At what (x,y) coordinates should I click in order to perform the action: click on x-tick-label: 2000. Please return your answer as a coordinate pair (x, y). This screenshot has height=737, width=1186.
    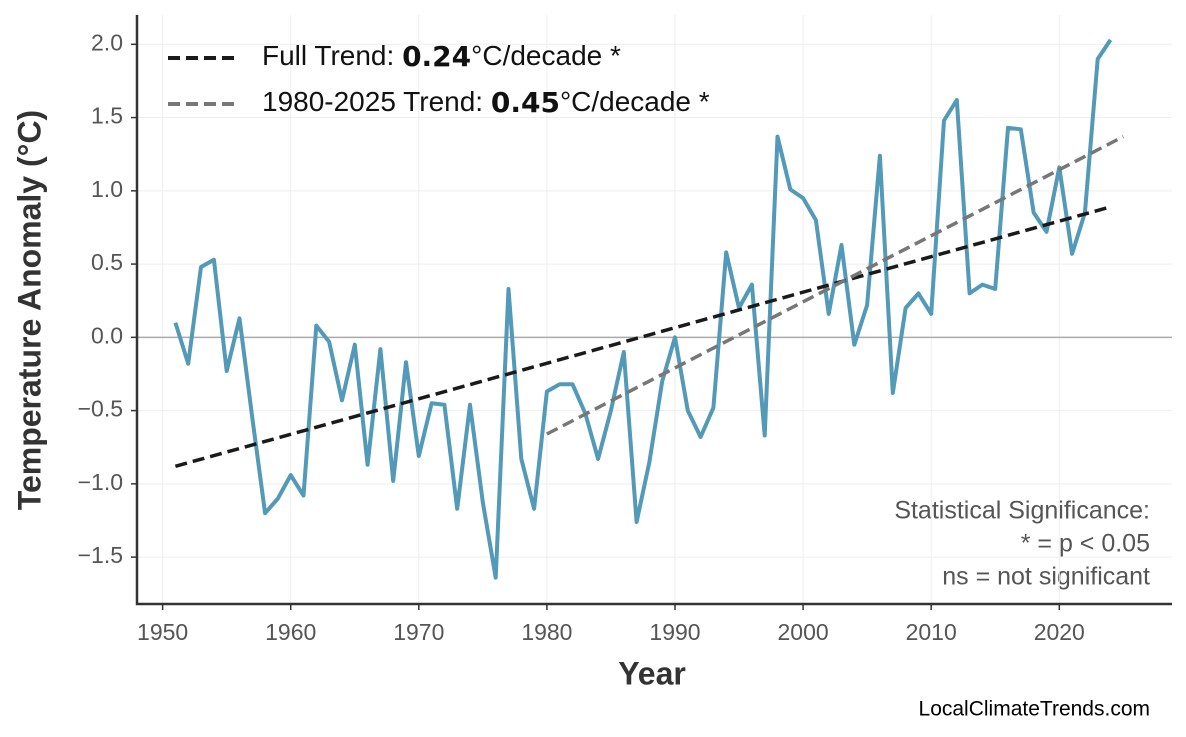
    Looking at the image, I should click on (803, 632).